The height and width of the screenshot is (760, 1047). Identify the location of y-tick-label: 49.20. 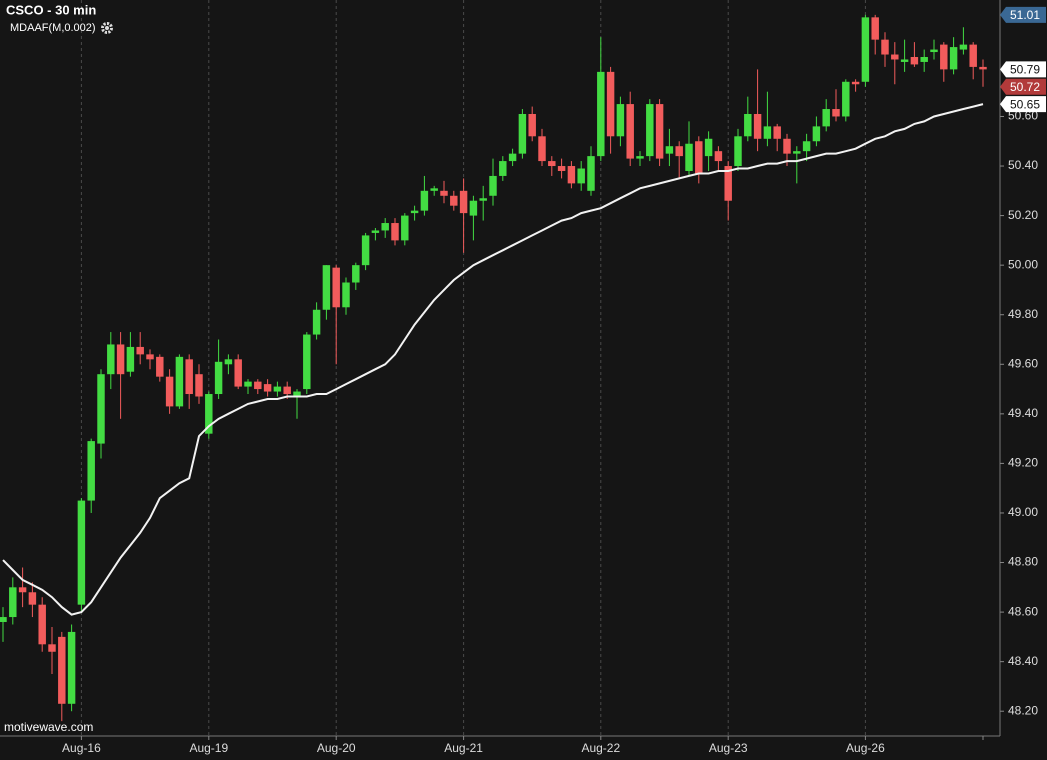
(1023, 463).